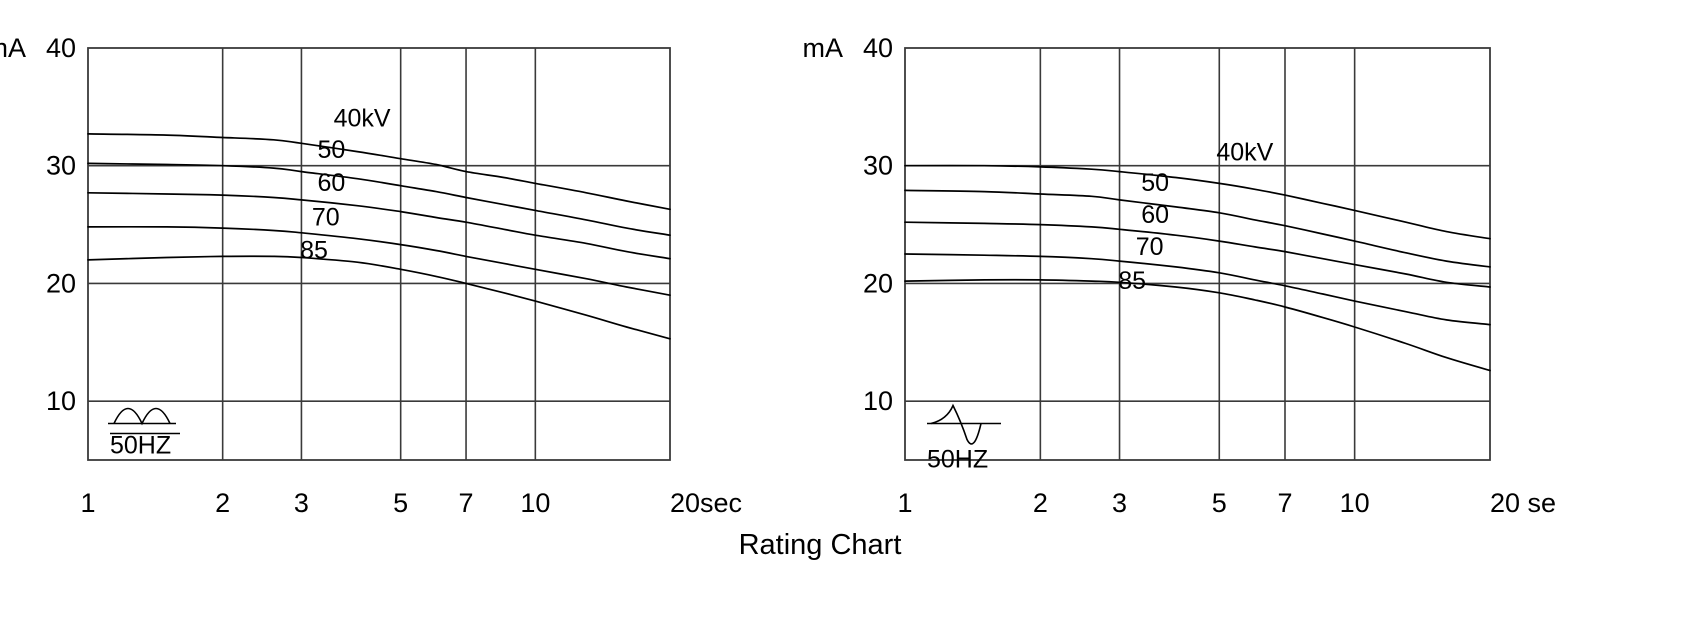 The height and width of the screenshot is (639, 1683). I want to click on half-wave-sine-icon, so click(964, 424).